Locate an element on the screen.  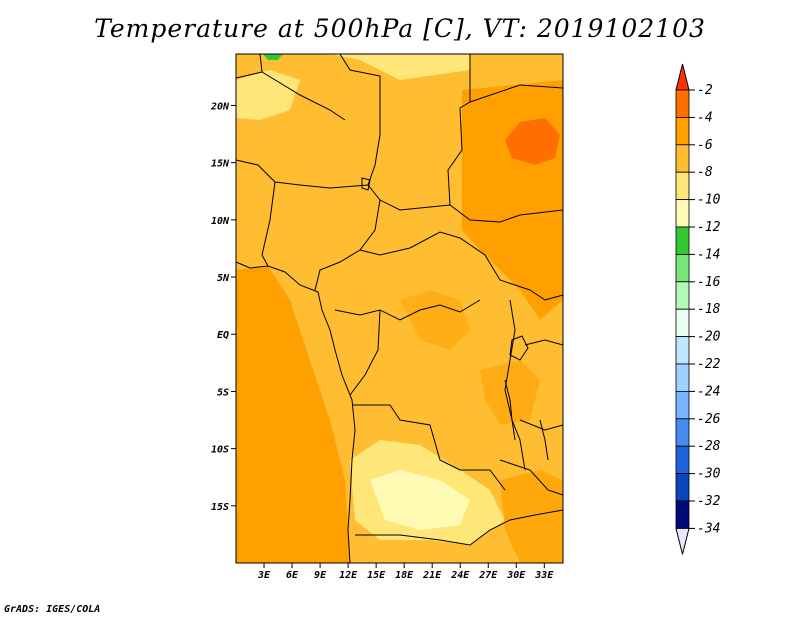
colorbar-label: -18 is located at coordinates (709, 309).